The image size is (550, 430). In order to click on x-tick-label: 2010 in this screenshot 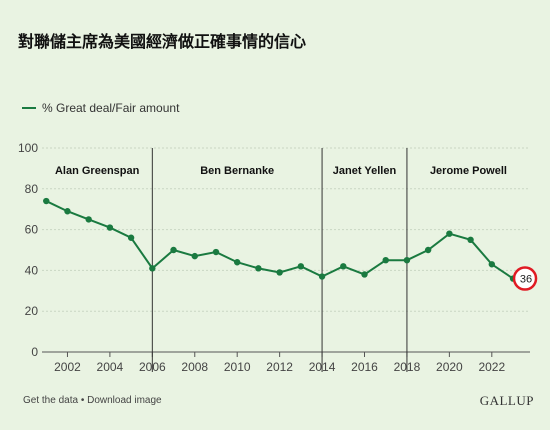, I will do `click(237, 367)`.